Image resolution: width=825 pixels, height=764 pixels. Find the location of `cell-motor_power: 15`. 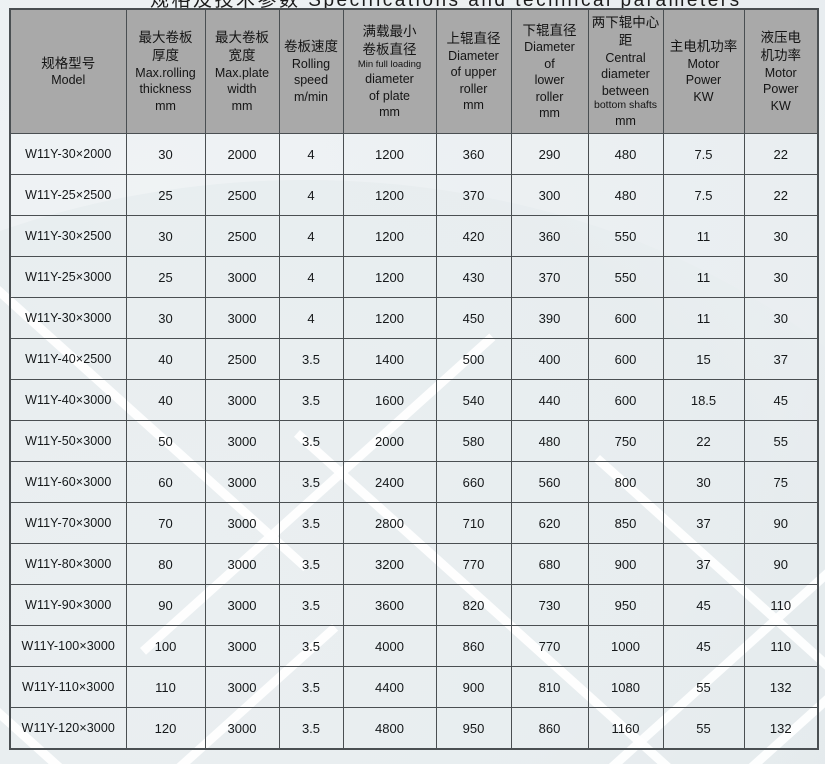

cell-motor_power: 15 is located at coordinates (703, 359).